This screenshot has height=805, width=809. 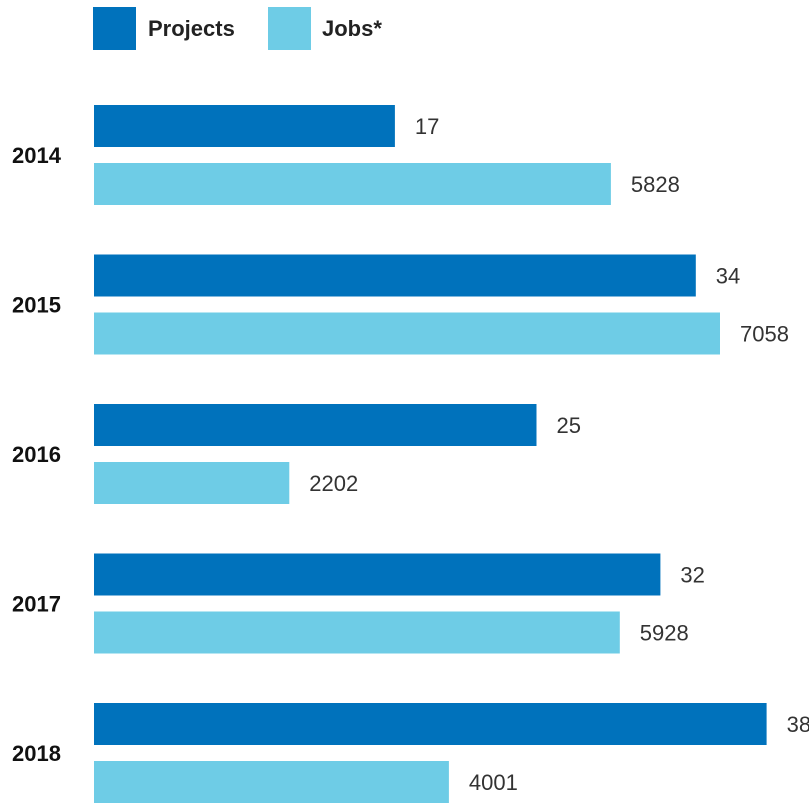 What do you see at coordinates (289, 28) in the screenshot?
I see `legend-swatch-jobs` at bounding box center [289, 28].